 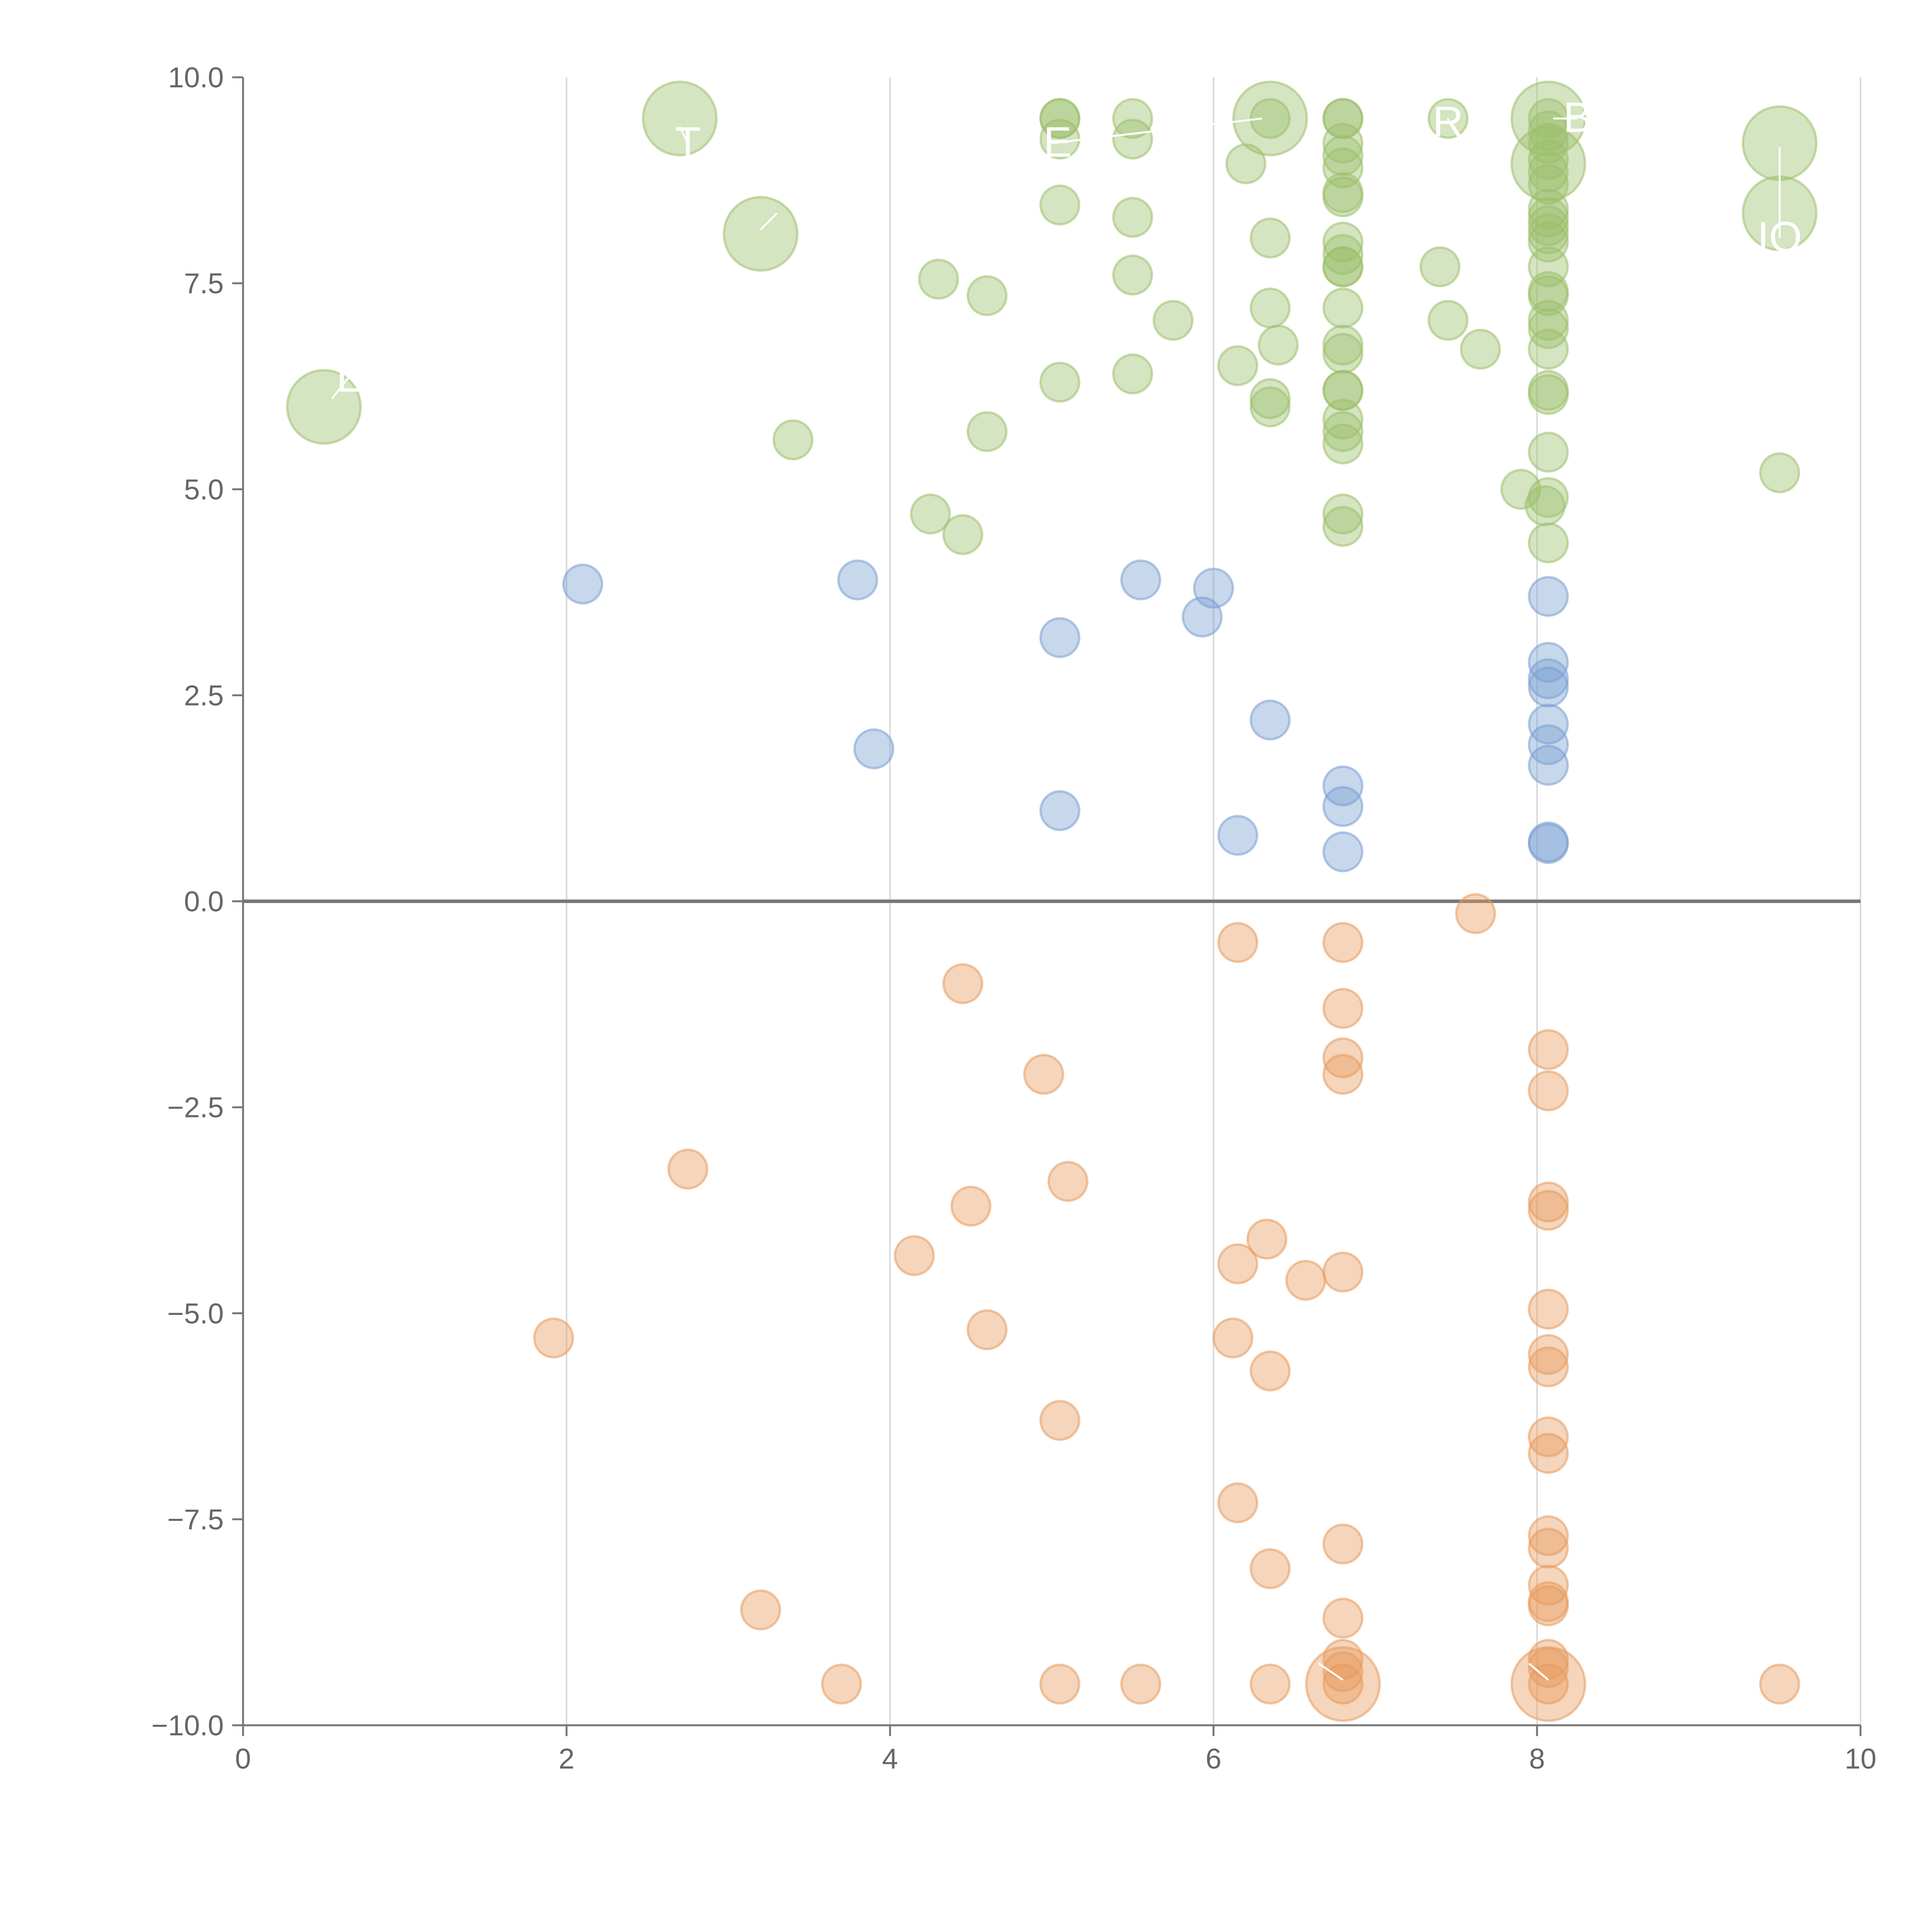 I want to click on x-tick-label: 2, so click(x=567, y=1759).